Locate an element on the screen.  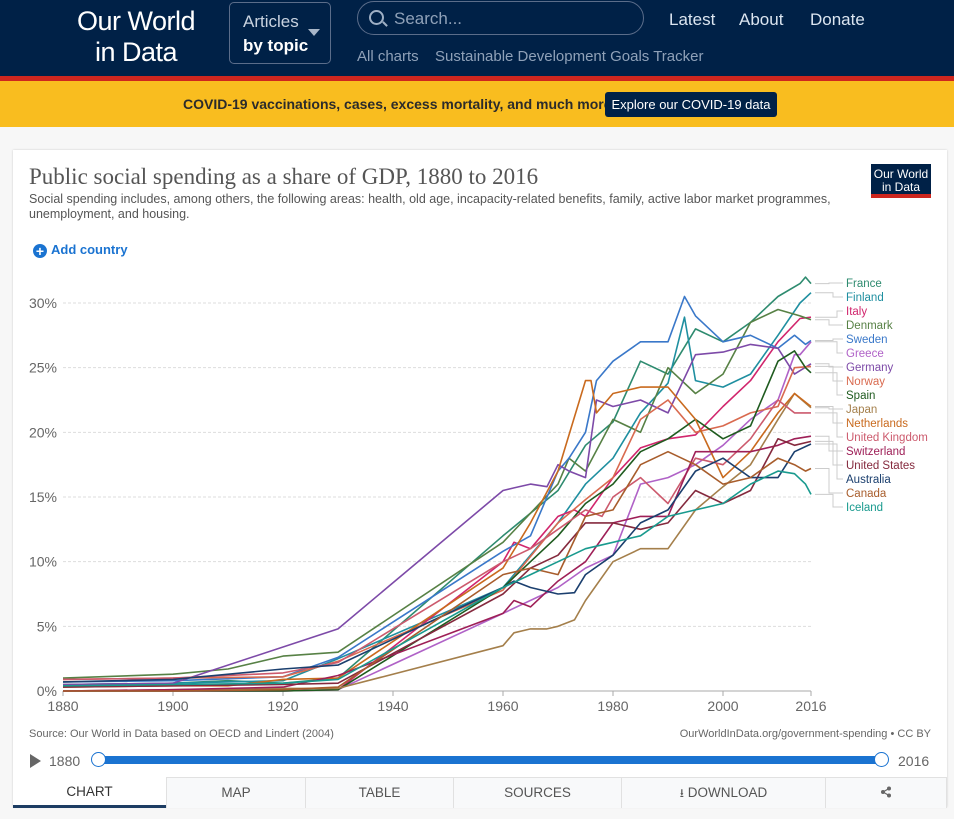
timeline-start-handle is located at coordinates (98, 759).